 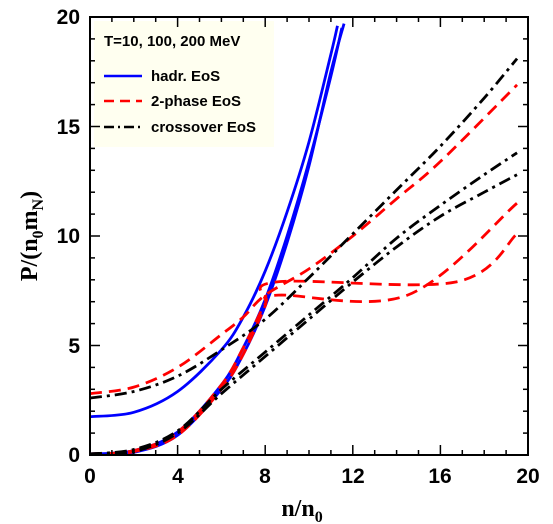 I want to click on y-tick-label: 10, so click(x=68, y=236).